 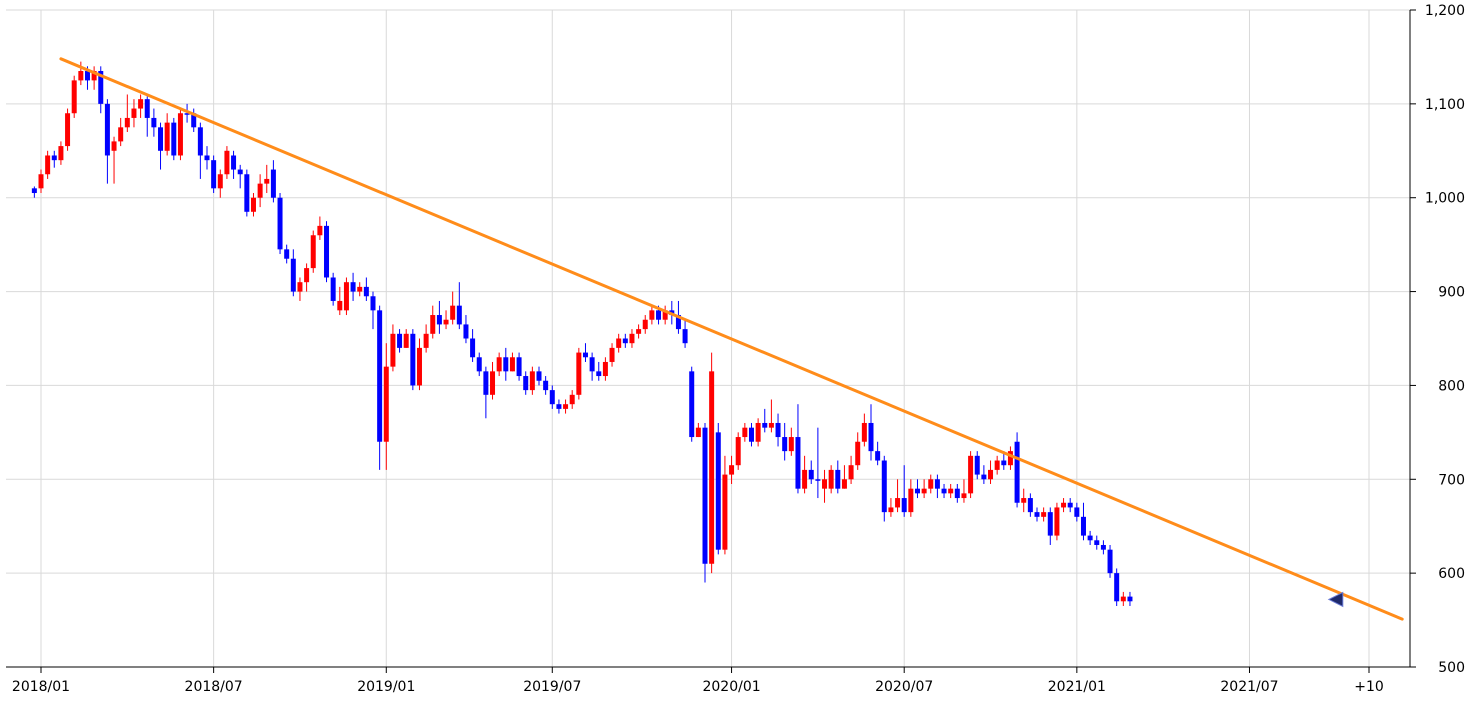 I want to click on x-tick-label: 2021/07, so click(x=1249, y=687).